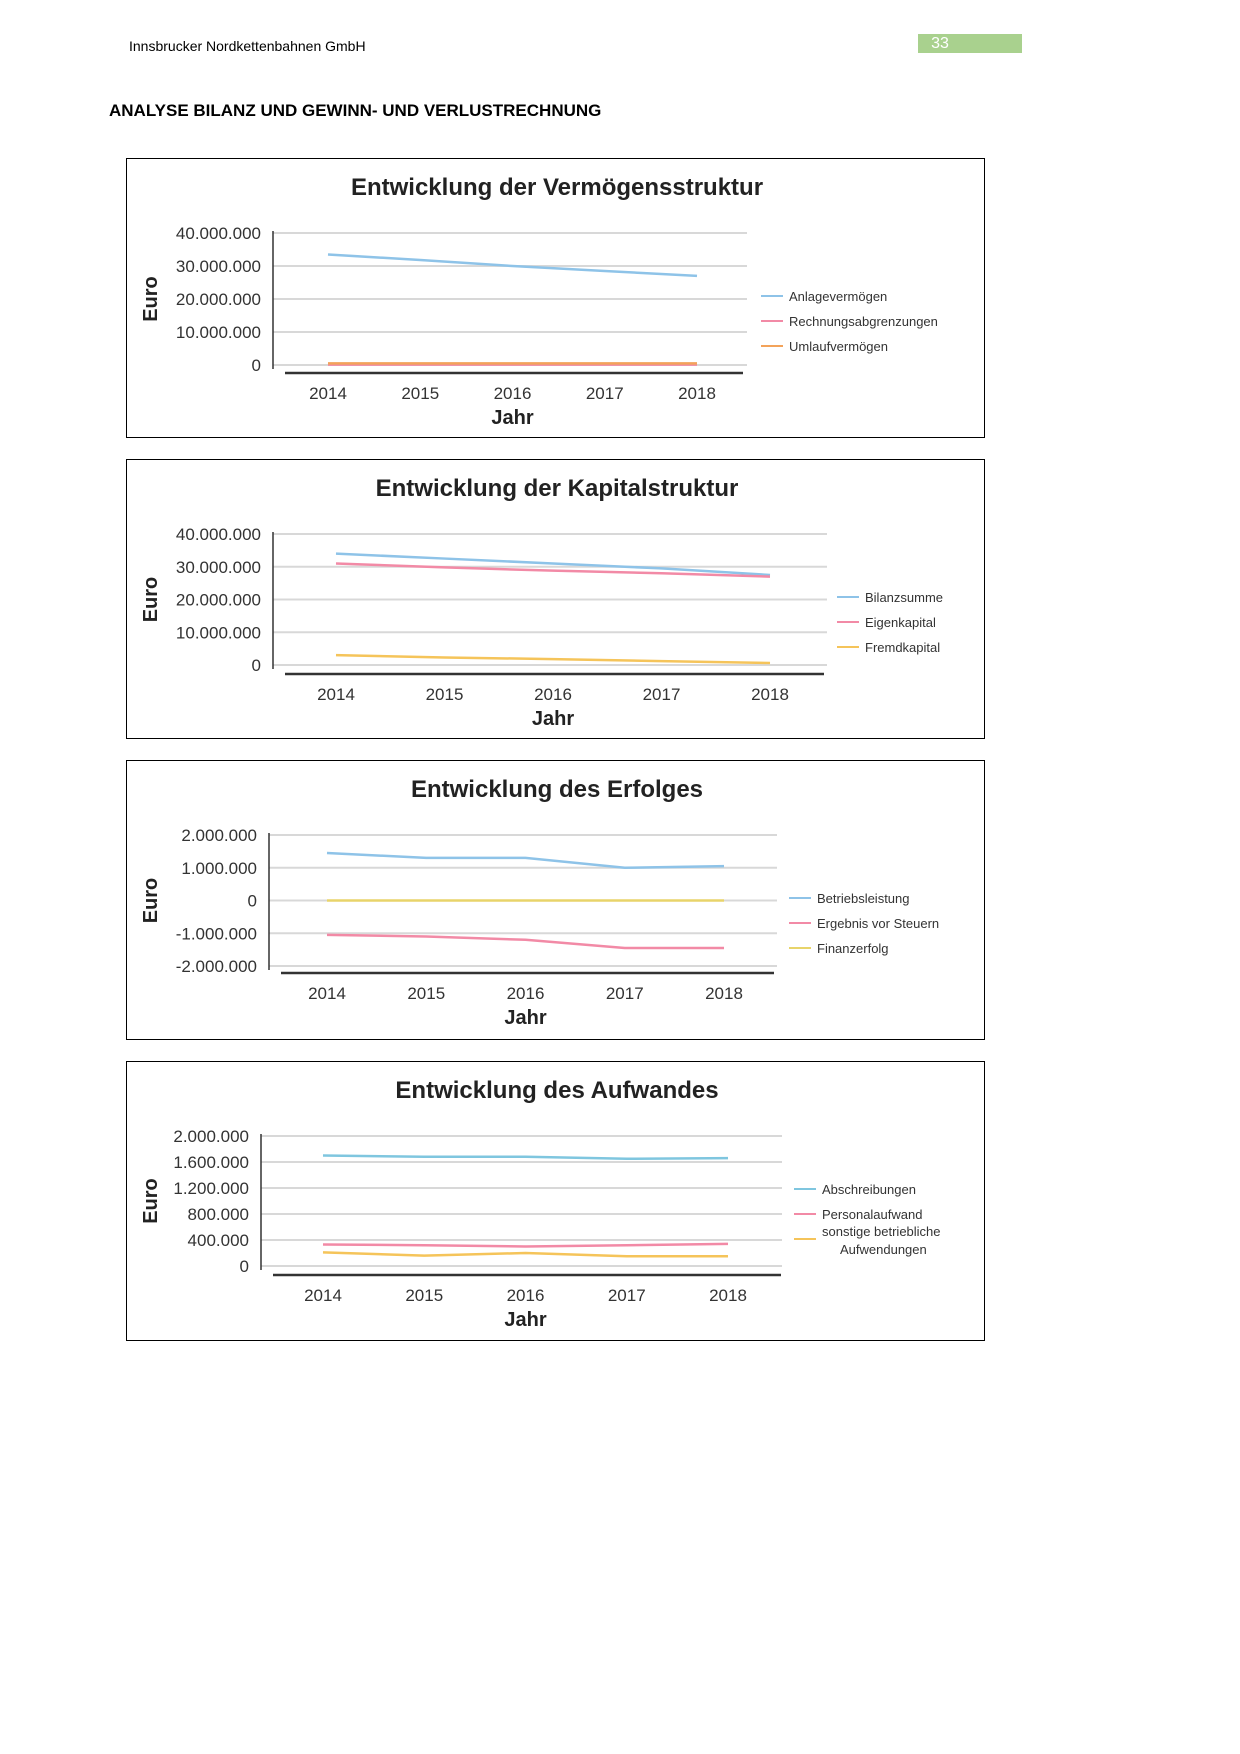 Image resolution: width=1240 pixels, height=1754 pixels. I want to click on legend-label: Eigenkapital, so click(900, 622).